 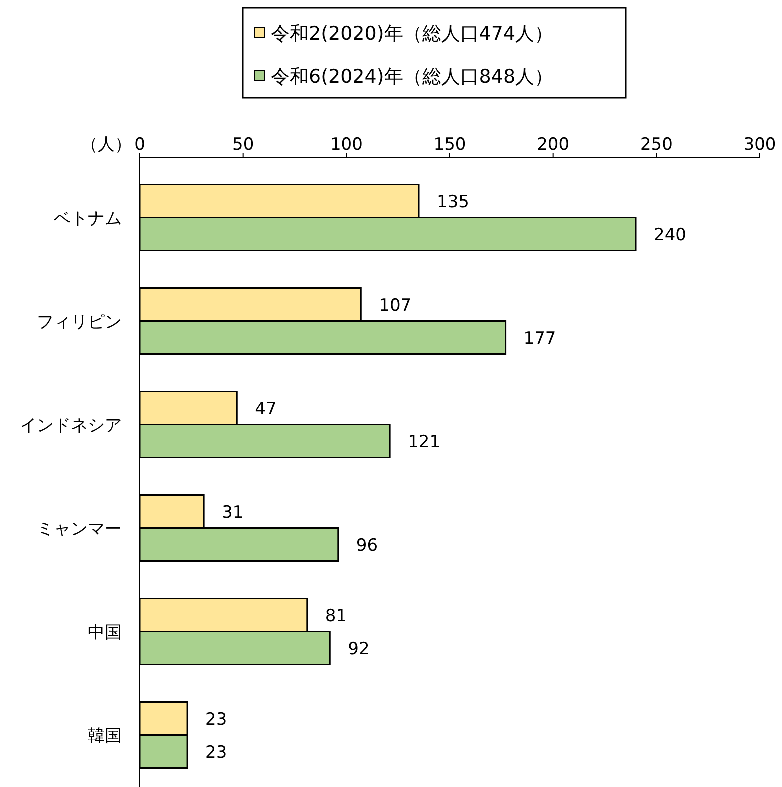 I want to click on legend-label: 令和2(2020)年（総人口474人）, so click(x=412, y=34).